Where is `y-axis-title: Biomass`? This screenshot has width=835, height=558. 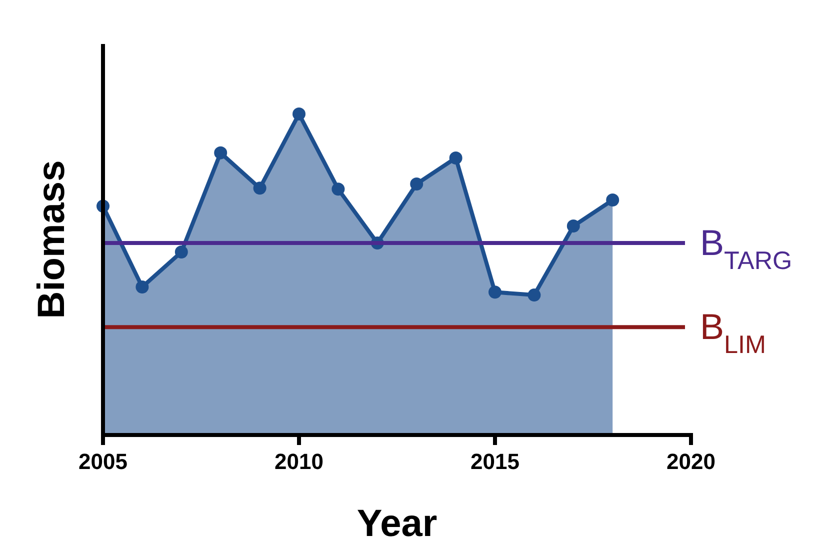 y-axis-title: Biomass is located at coordinates (52, 239).